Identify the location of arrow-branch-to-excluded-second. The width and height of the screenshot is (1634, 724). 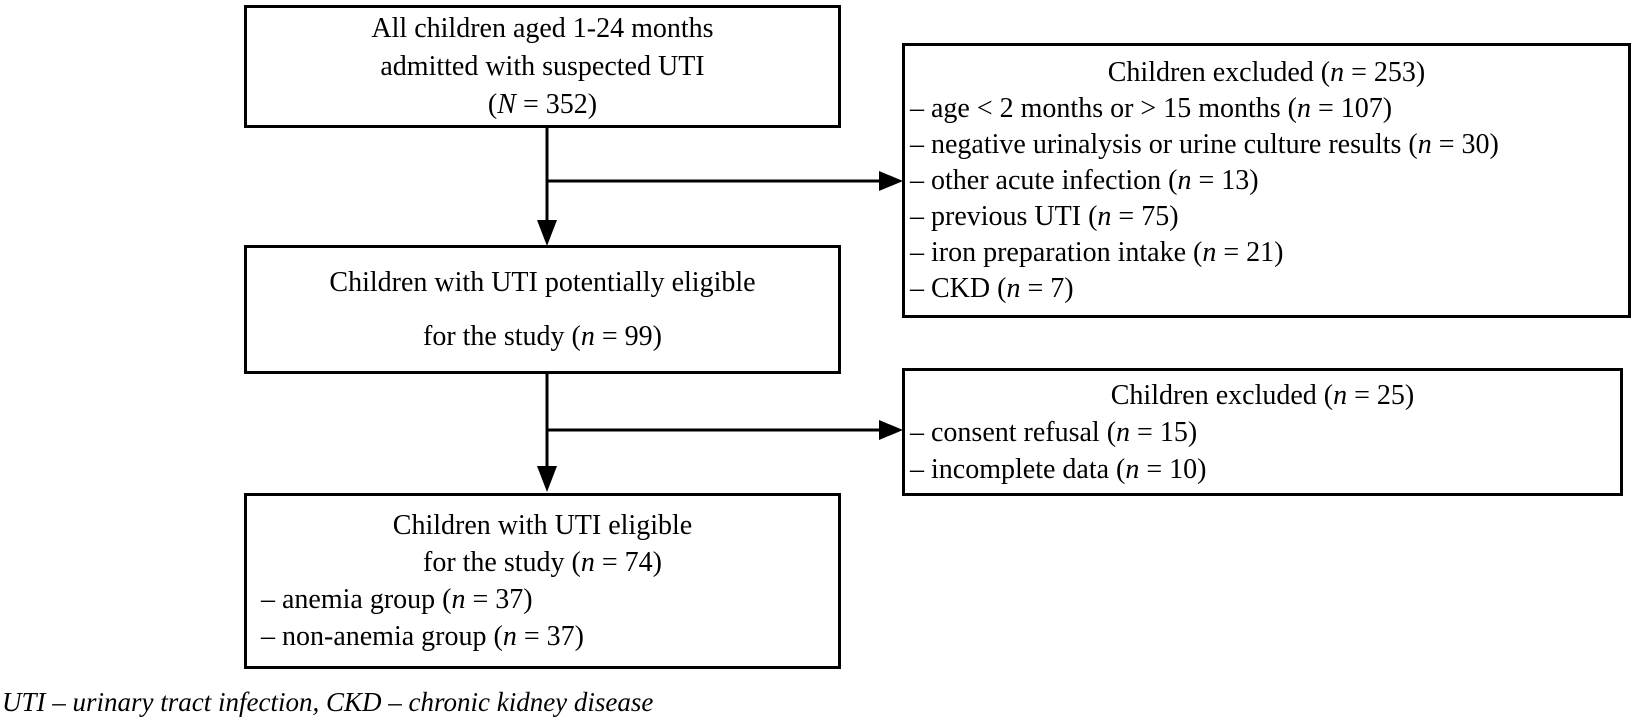
(725, 430).